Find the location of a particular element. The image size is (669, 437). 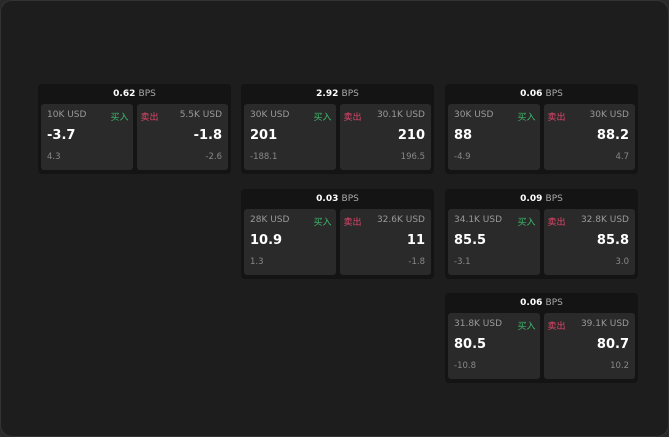

sell-button: 卖出 5.5K USD -1.8 -2.6 is located at coordinates (182, 137).